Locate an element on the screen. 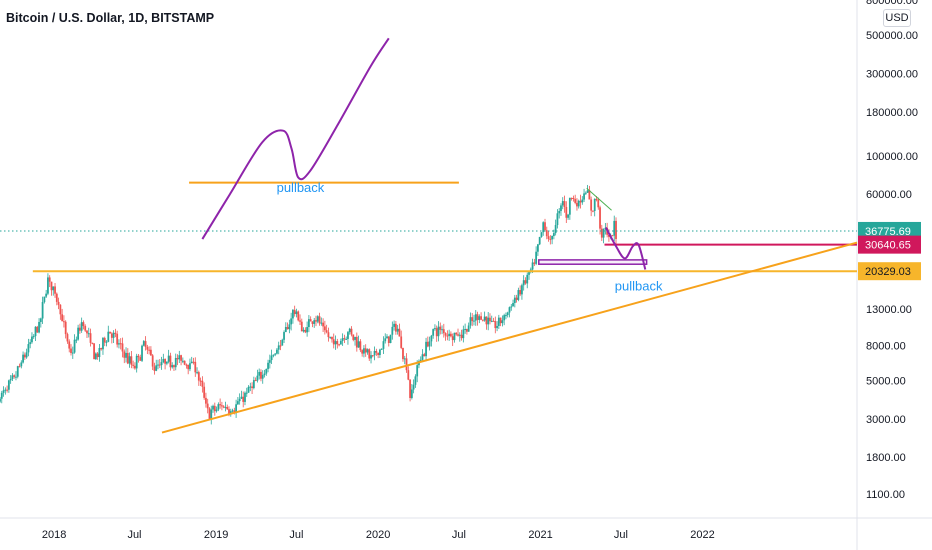 The width and height of the screenshot is (932, 550). pullback-label: pullback is located at coordinates (301, 187).